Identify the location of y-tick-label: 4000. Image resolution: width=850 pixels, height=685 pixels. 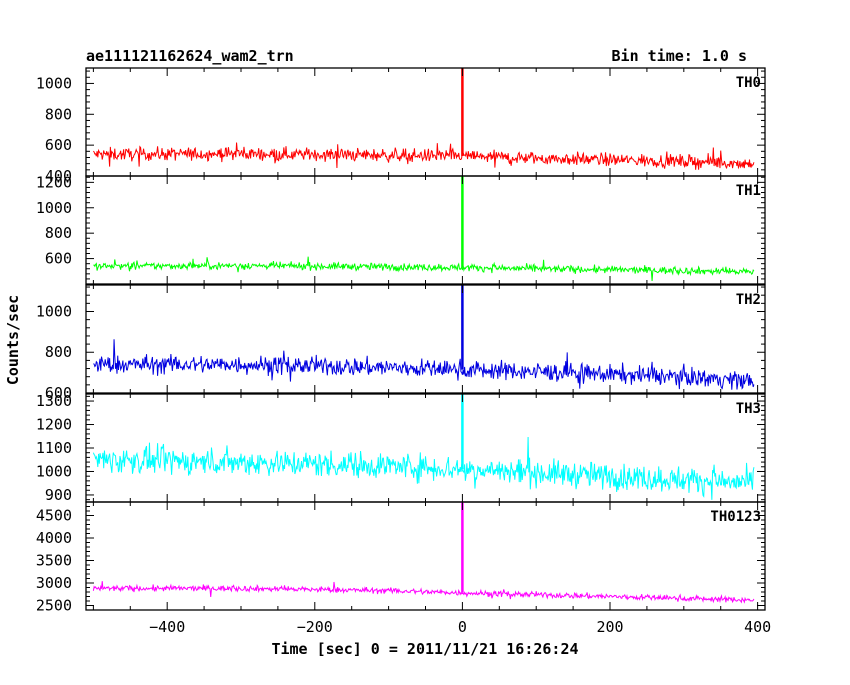
(54, 538).